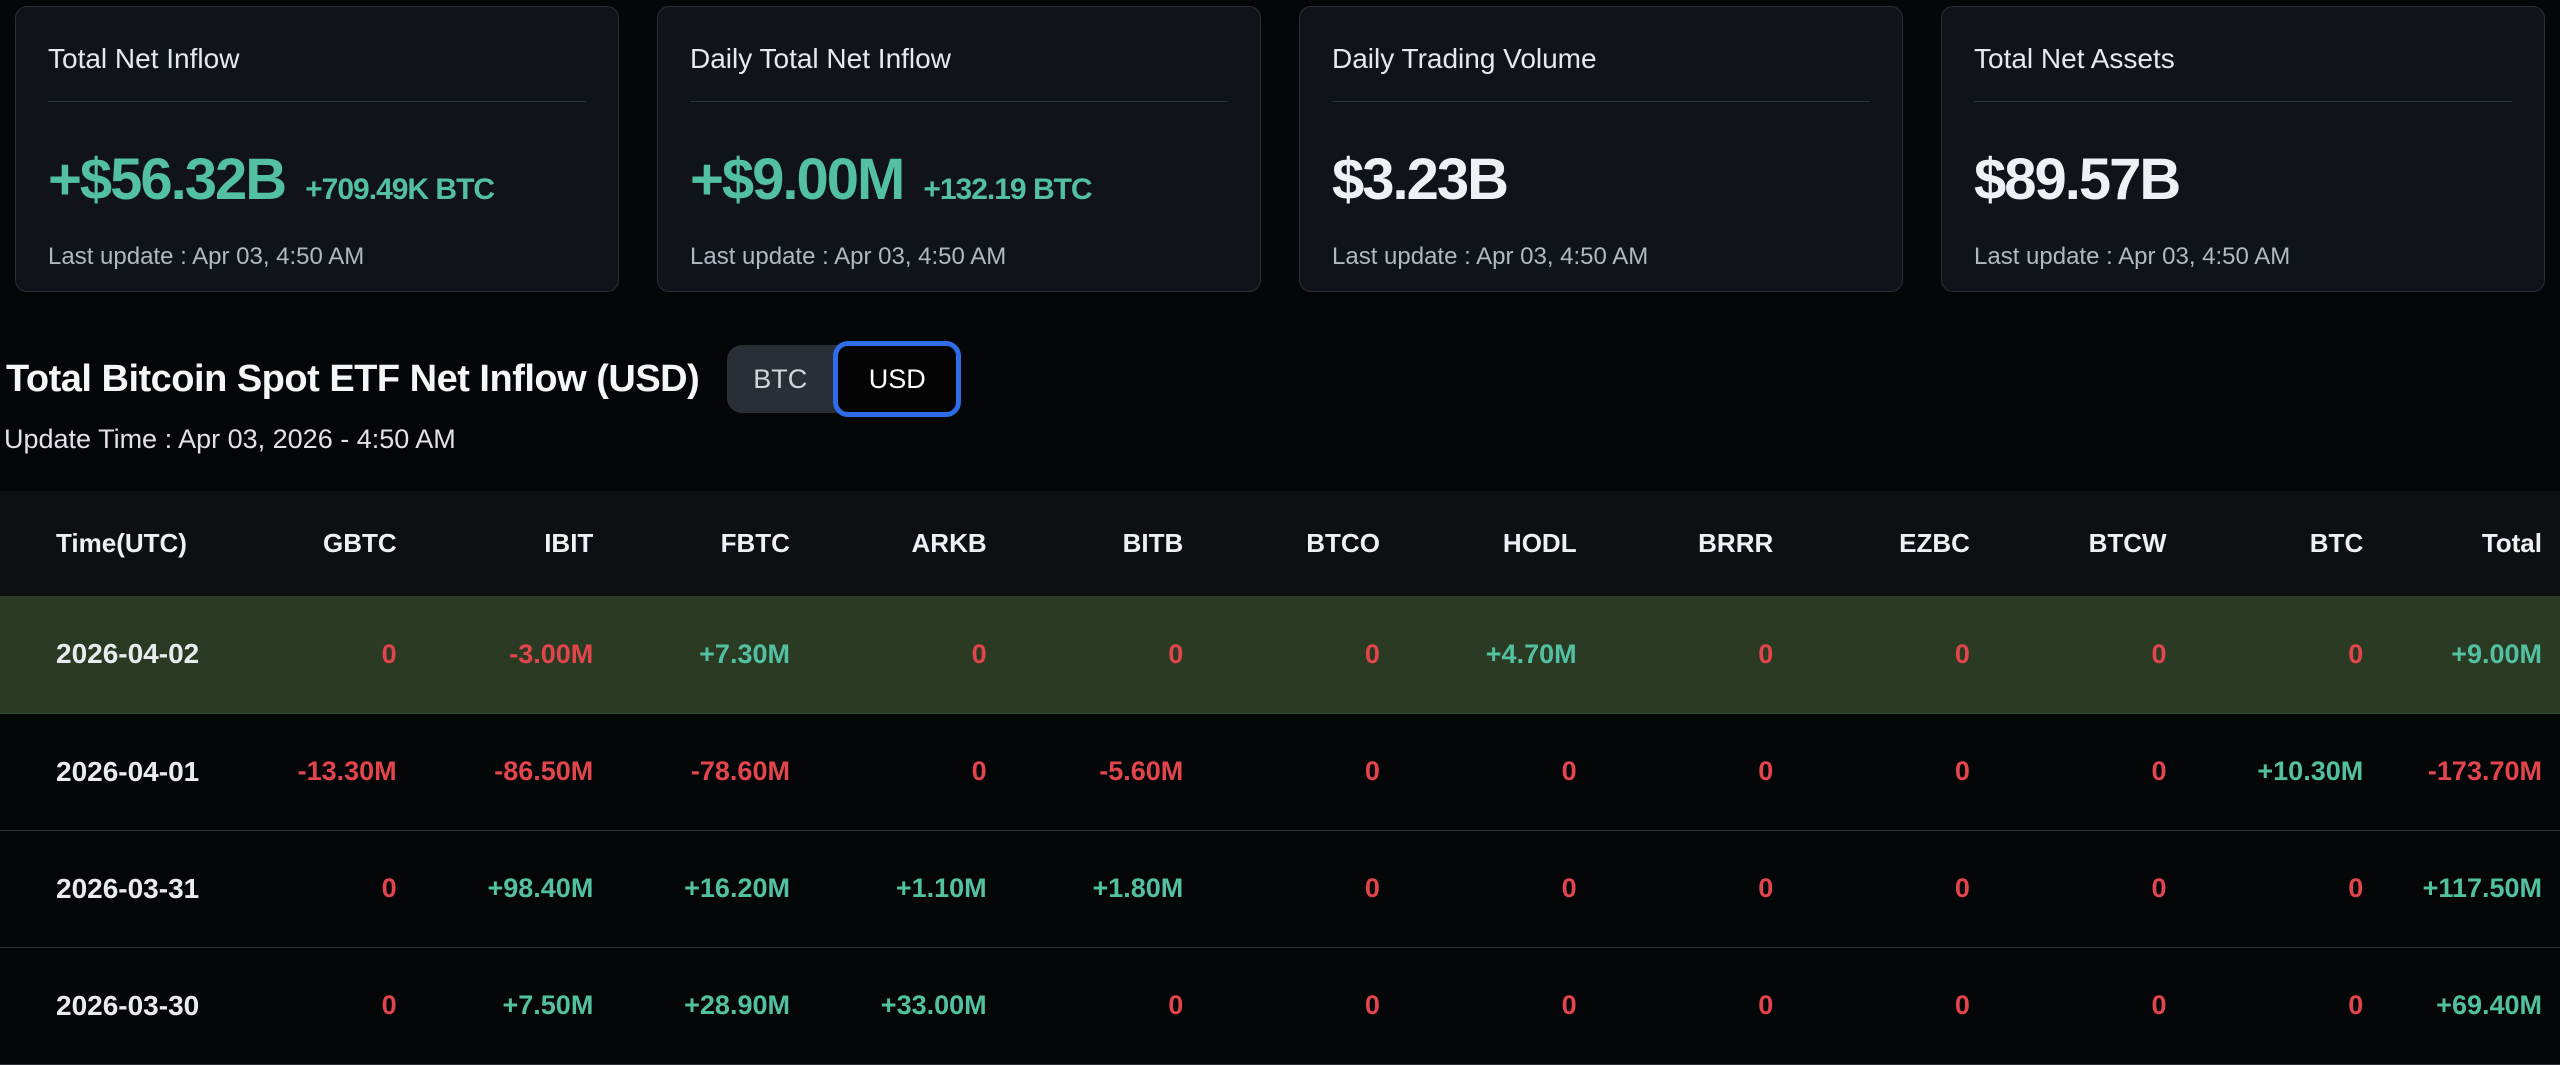  I want to click on section-title: Total Bitcoin Spot ETF Net Inflow (USD), so click(353, 378).